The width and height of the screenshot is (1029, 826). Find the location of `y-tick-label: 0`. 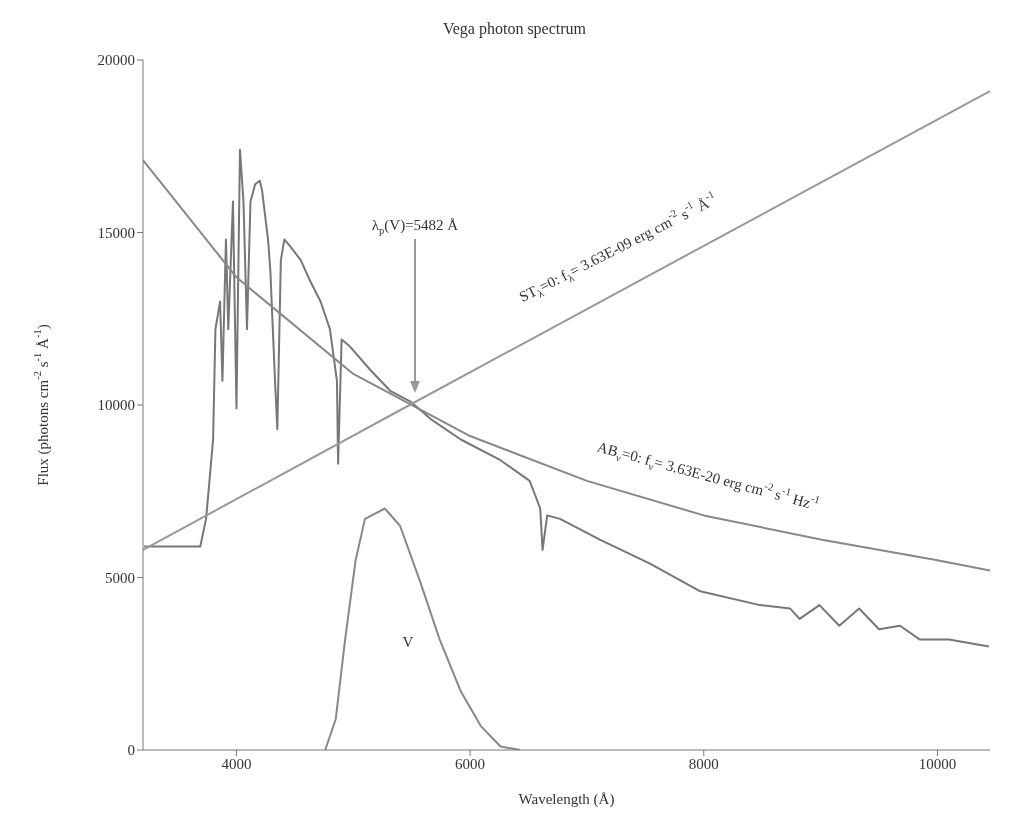

y-tick-label: 0 is located at coordinates (131, 750).